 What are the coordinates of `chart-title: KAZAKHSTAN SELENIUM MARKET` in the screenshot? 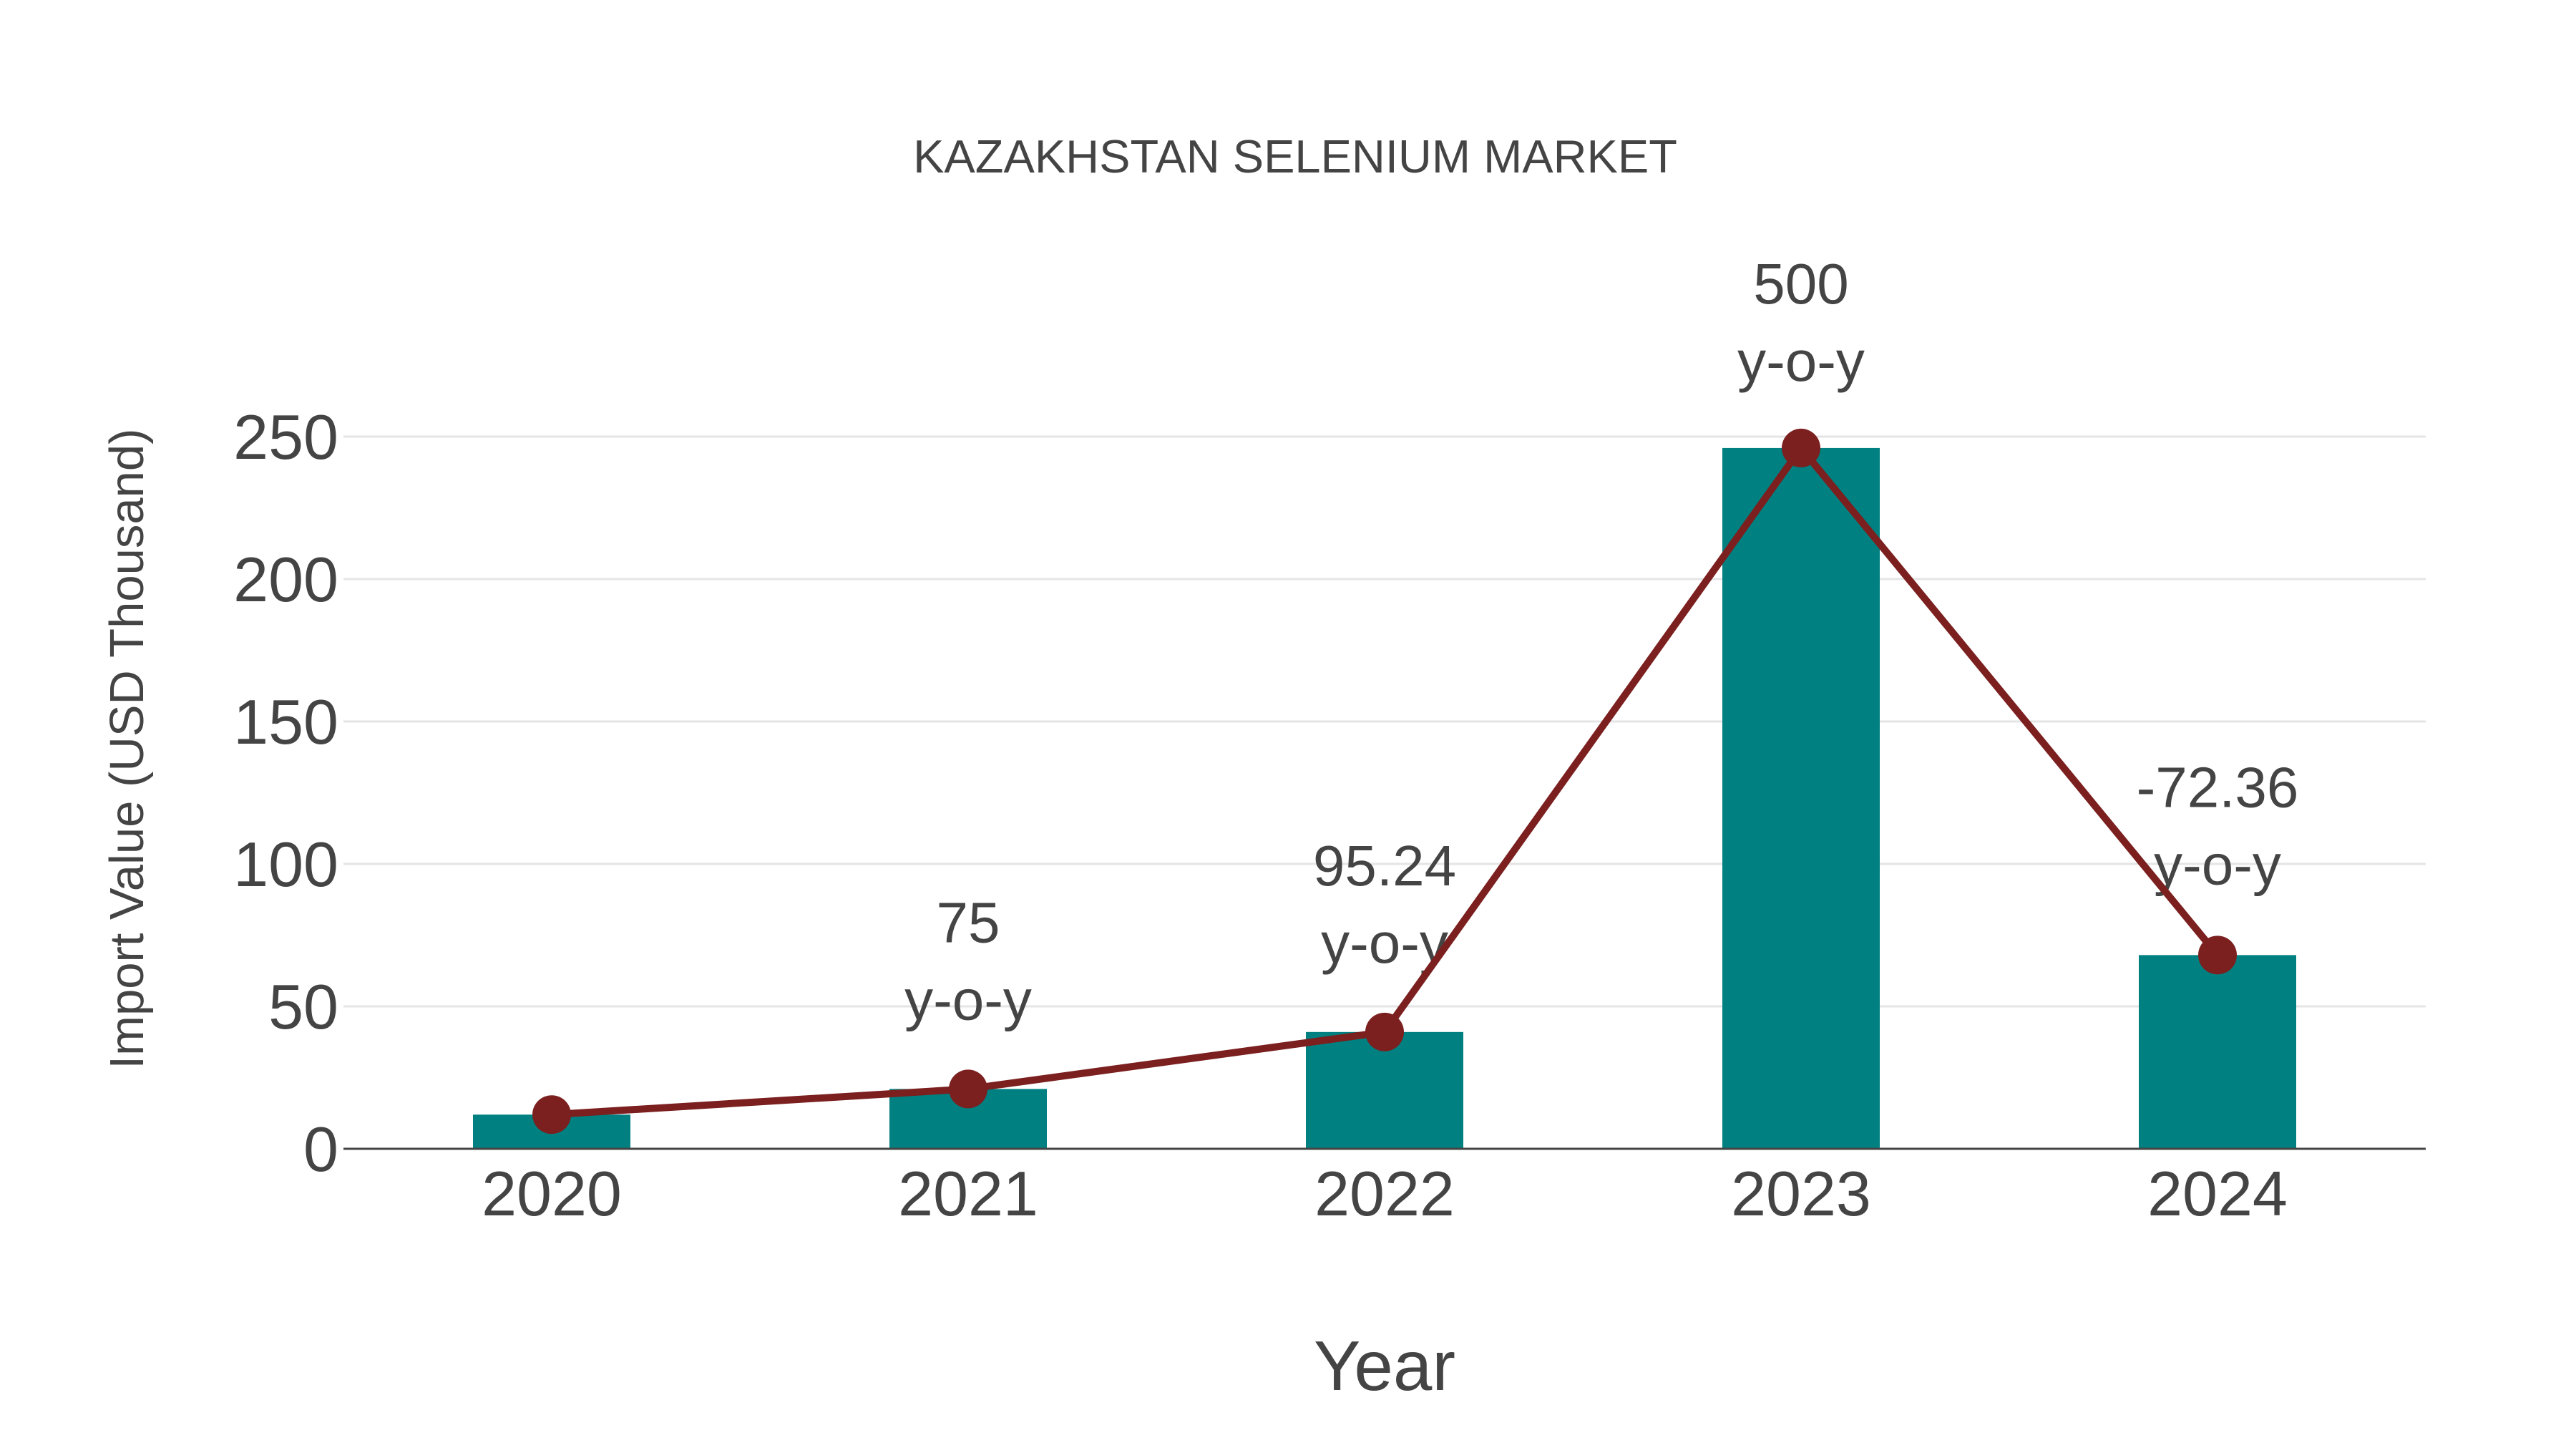 It's located at (1295, 156).